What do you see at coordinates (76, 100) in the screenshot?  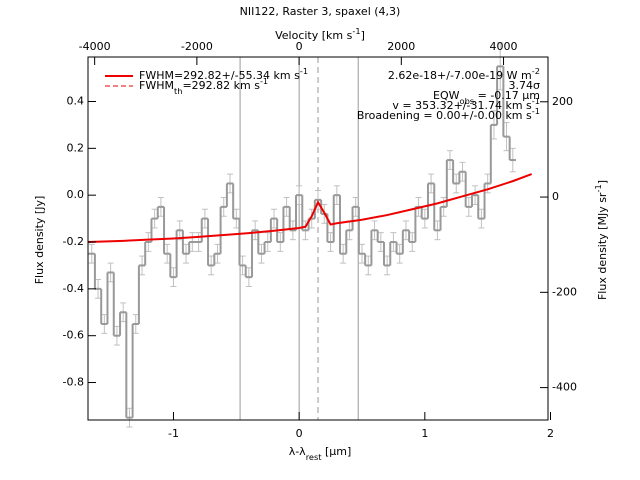 I see `y-tick-label: 0.4` at bounding box center [76, 100].